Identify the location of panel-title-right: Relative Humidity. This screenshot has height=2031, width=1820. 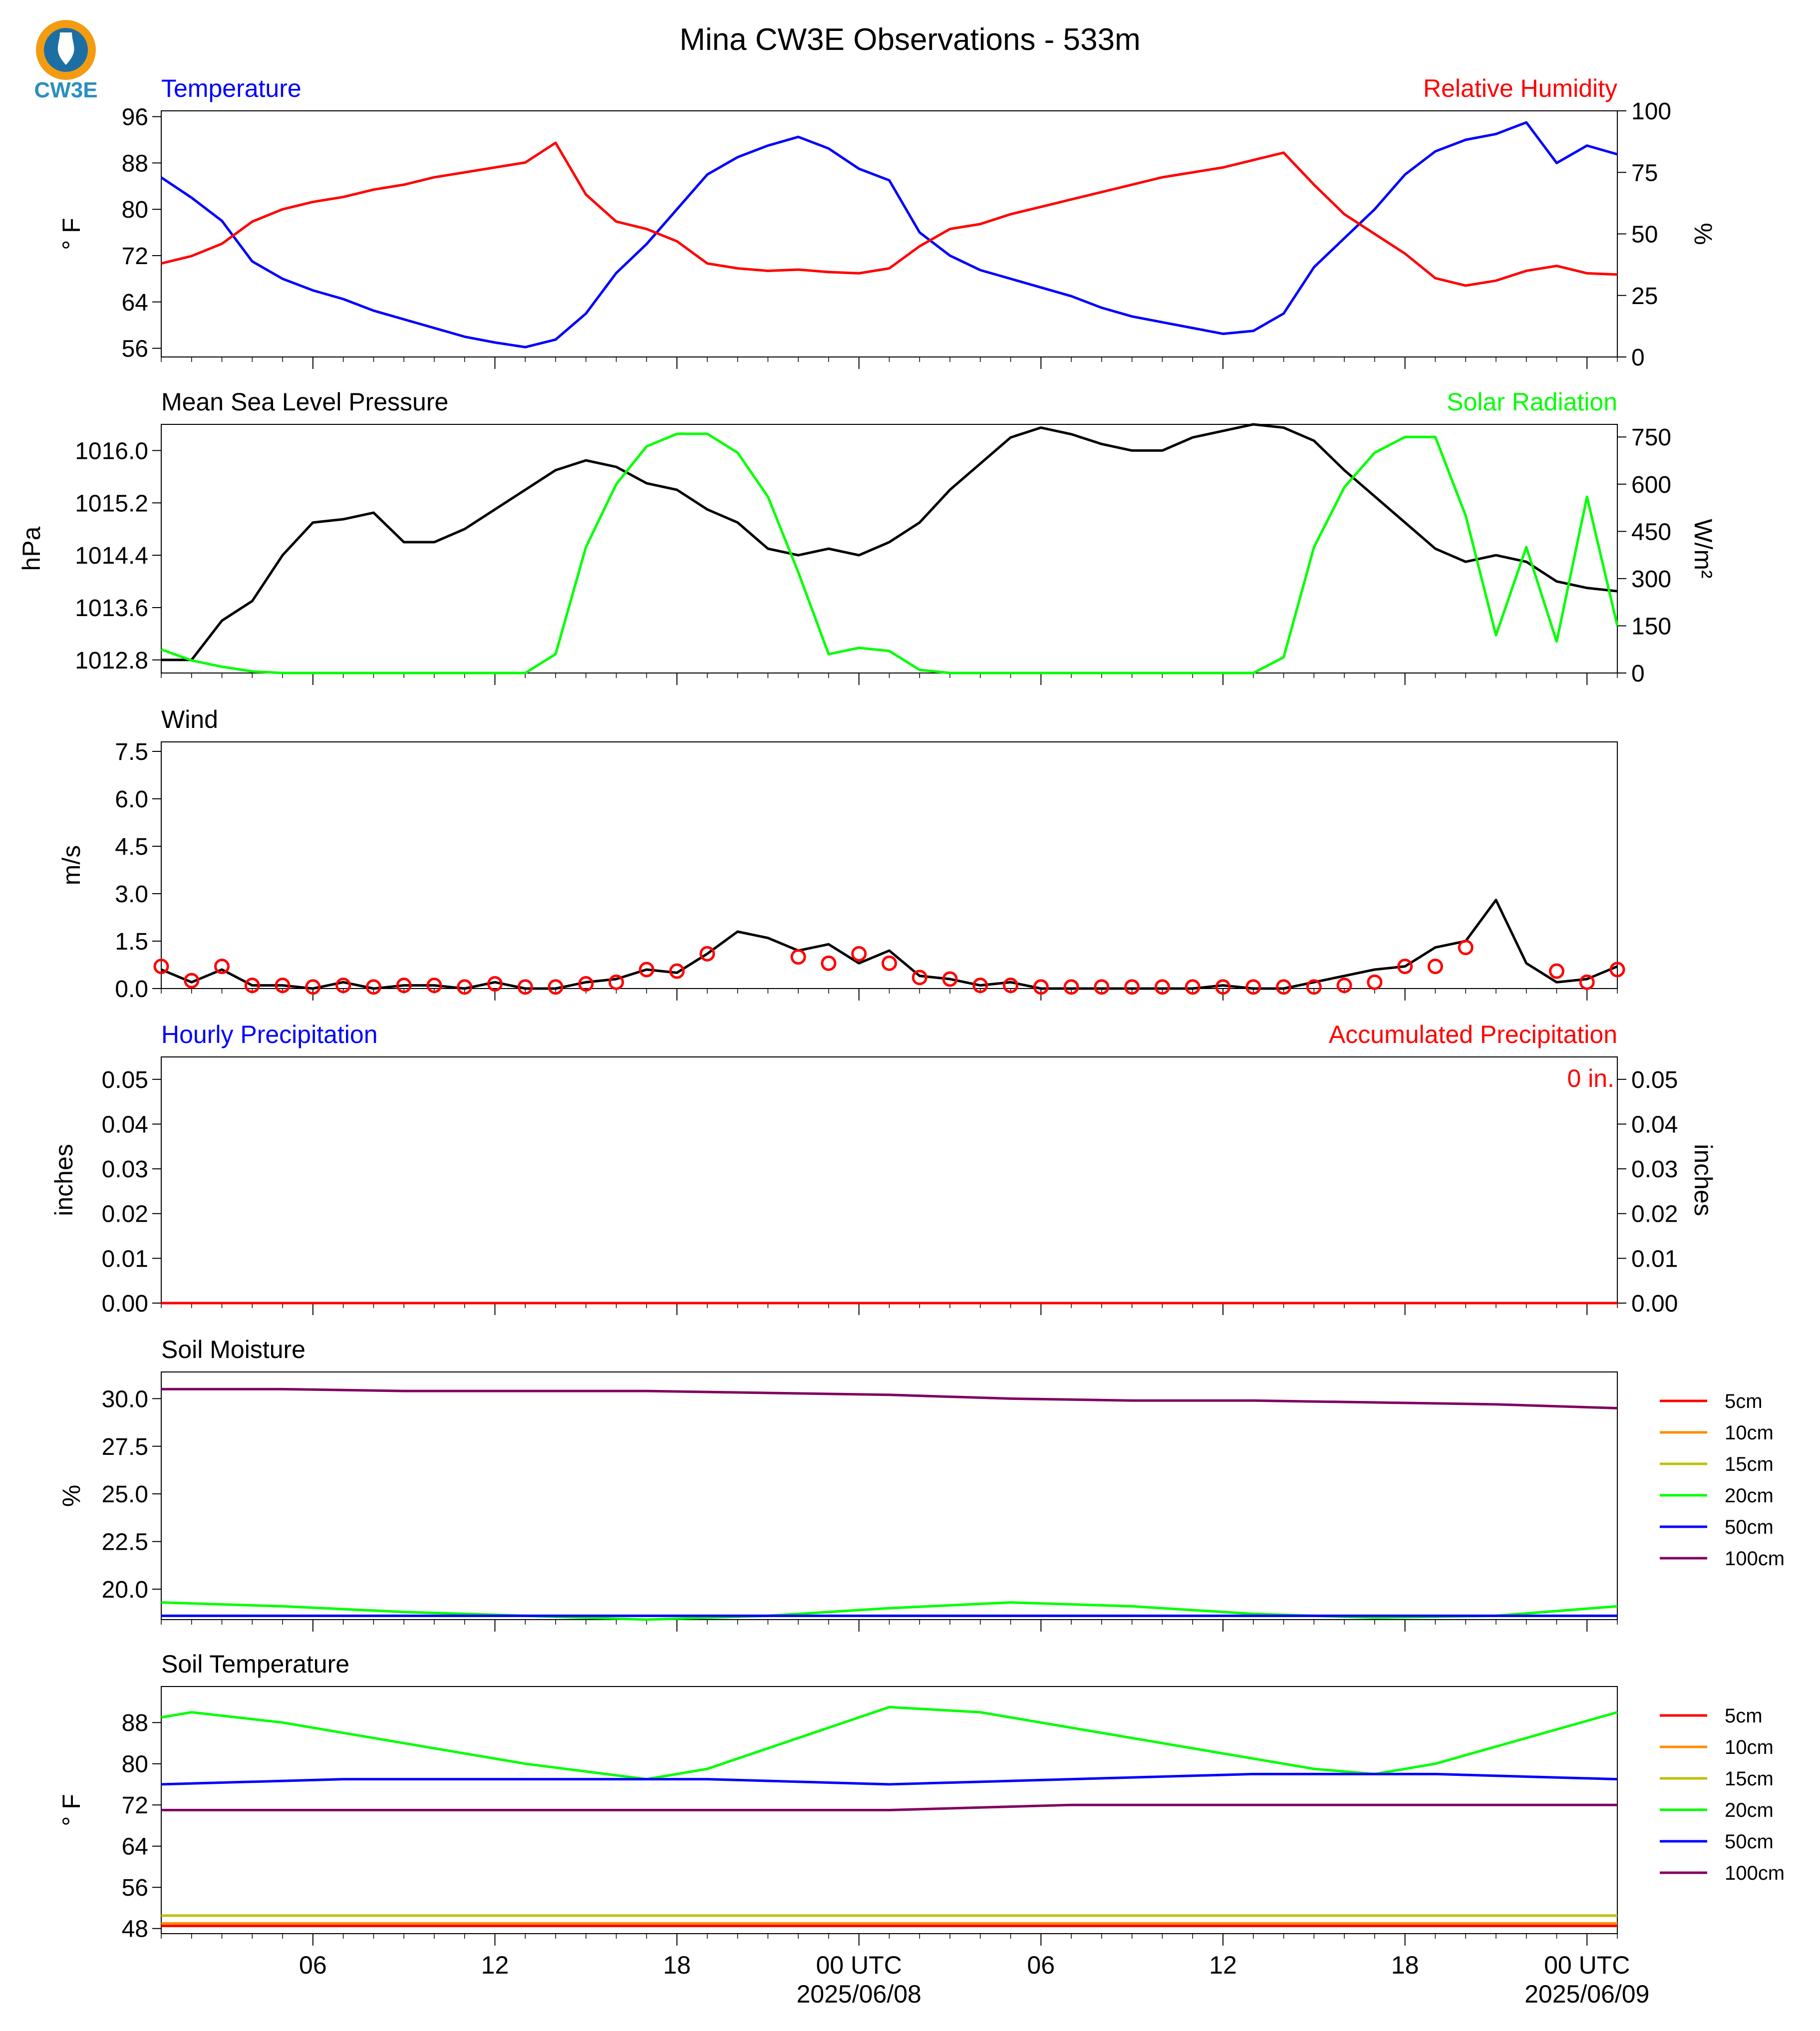
(1520, 88).